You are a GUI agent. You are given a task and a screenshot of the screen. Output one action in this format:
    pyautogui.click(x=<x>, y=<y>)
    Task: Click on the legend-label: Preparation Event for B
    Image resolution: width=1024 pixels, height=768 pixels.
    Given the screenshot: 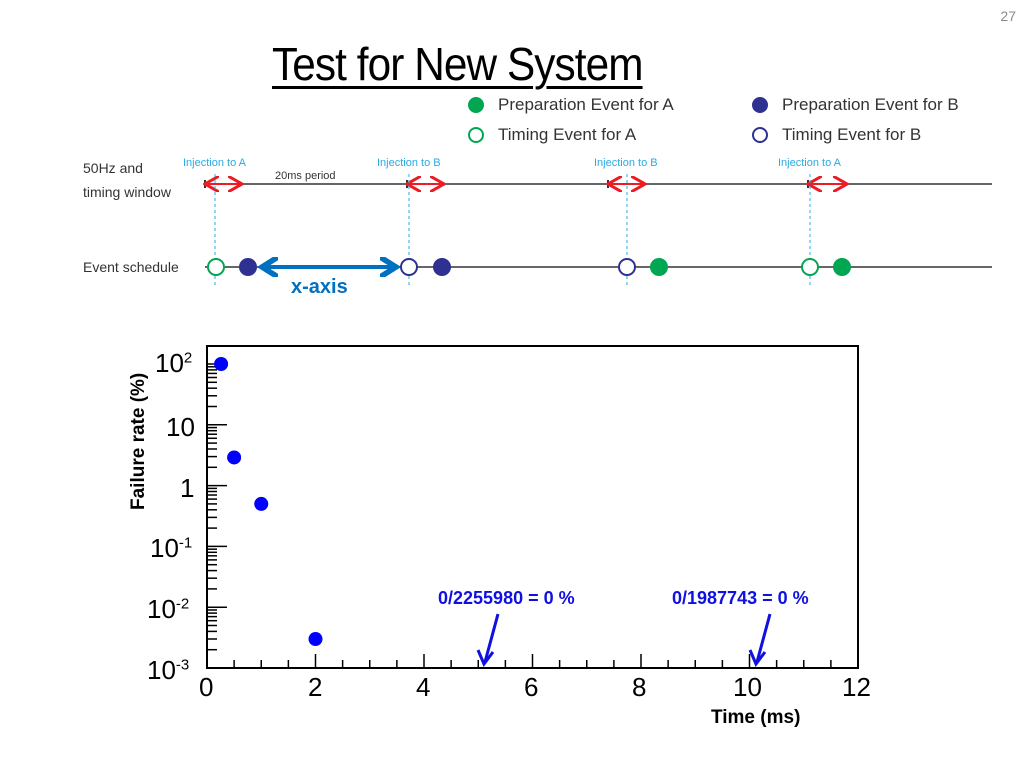 What is the action you would take?
    pyautogui.click(x=870, y=104)
    